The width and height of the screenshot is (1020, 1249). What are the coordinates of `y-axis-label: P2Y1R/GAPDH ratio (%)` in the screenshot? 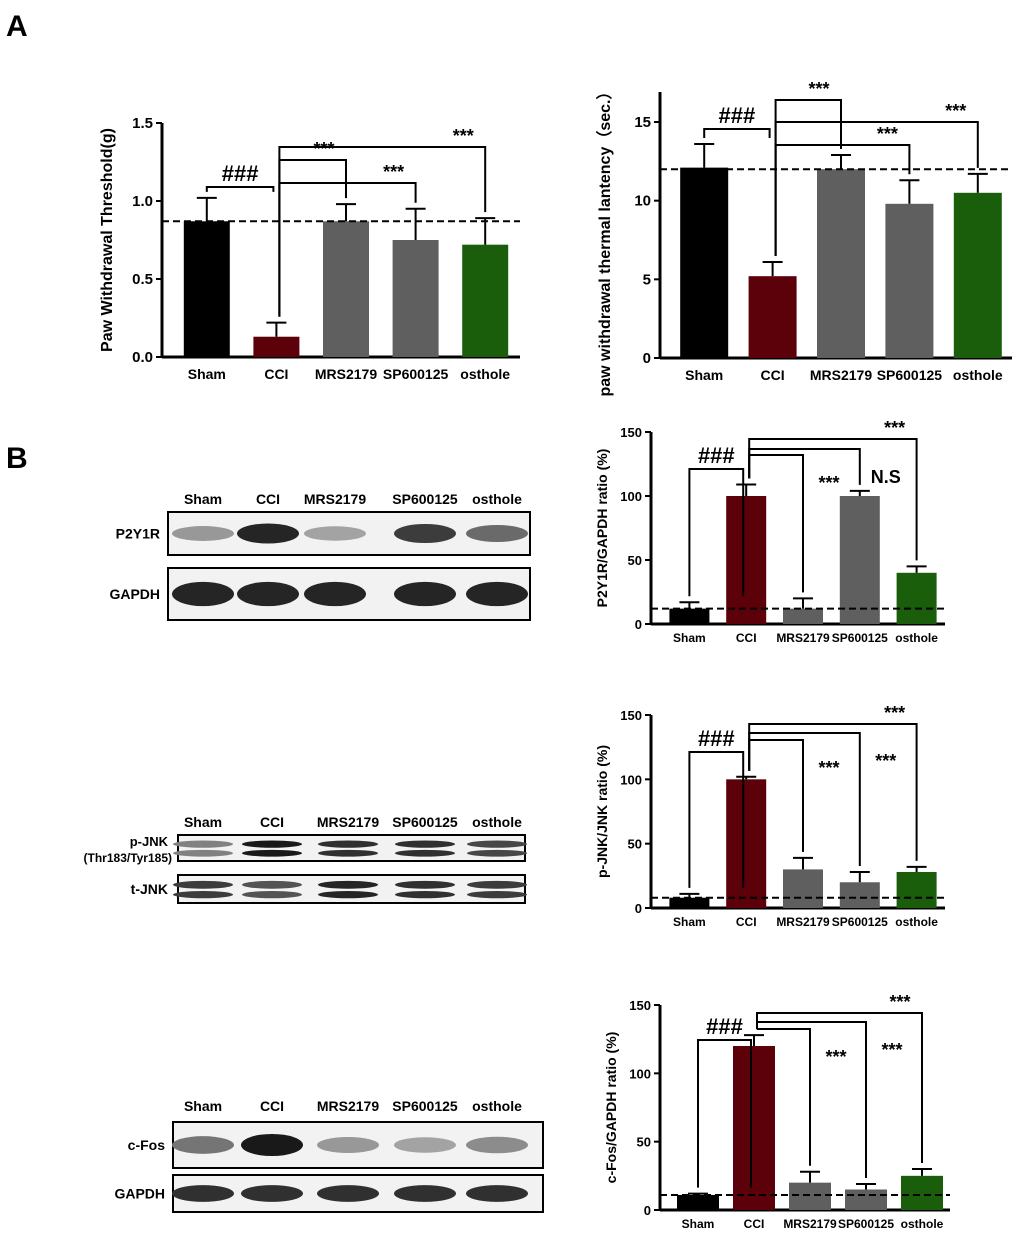 It's located at (602, 528).